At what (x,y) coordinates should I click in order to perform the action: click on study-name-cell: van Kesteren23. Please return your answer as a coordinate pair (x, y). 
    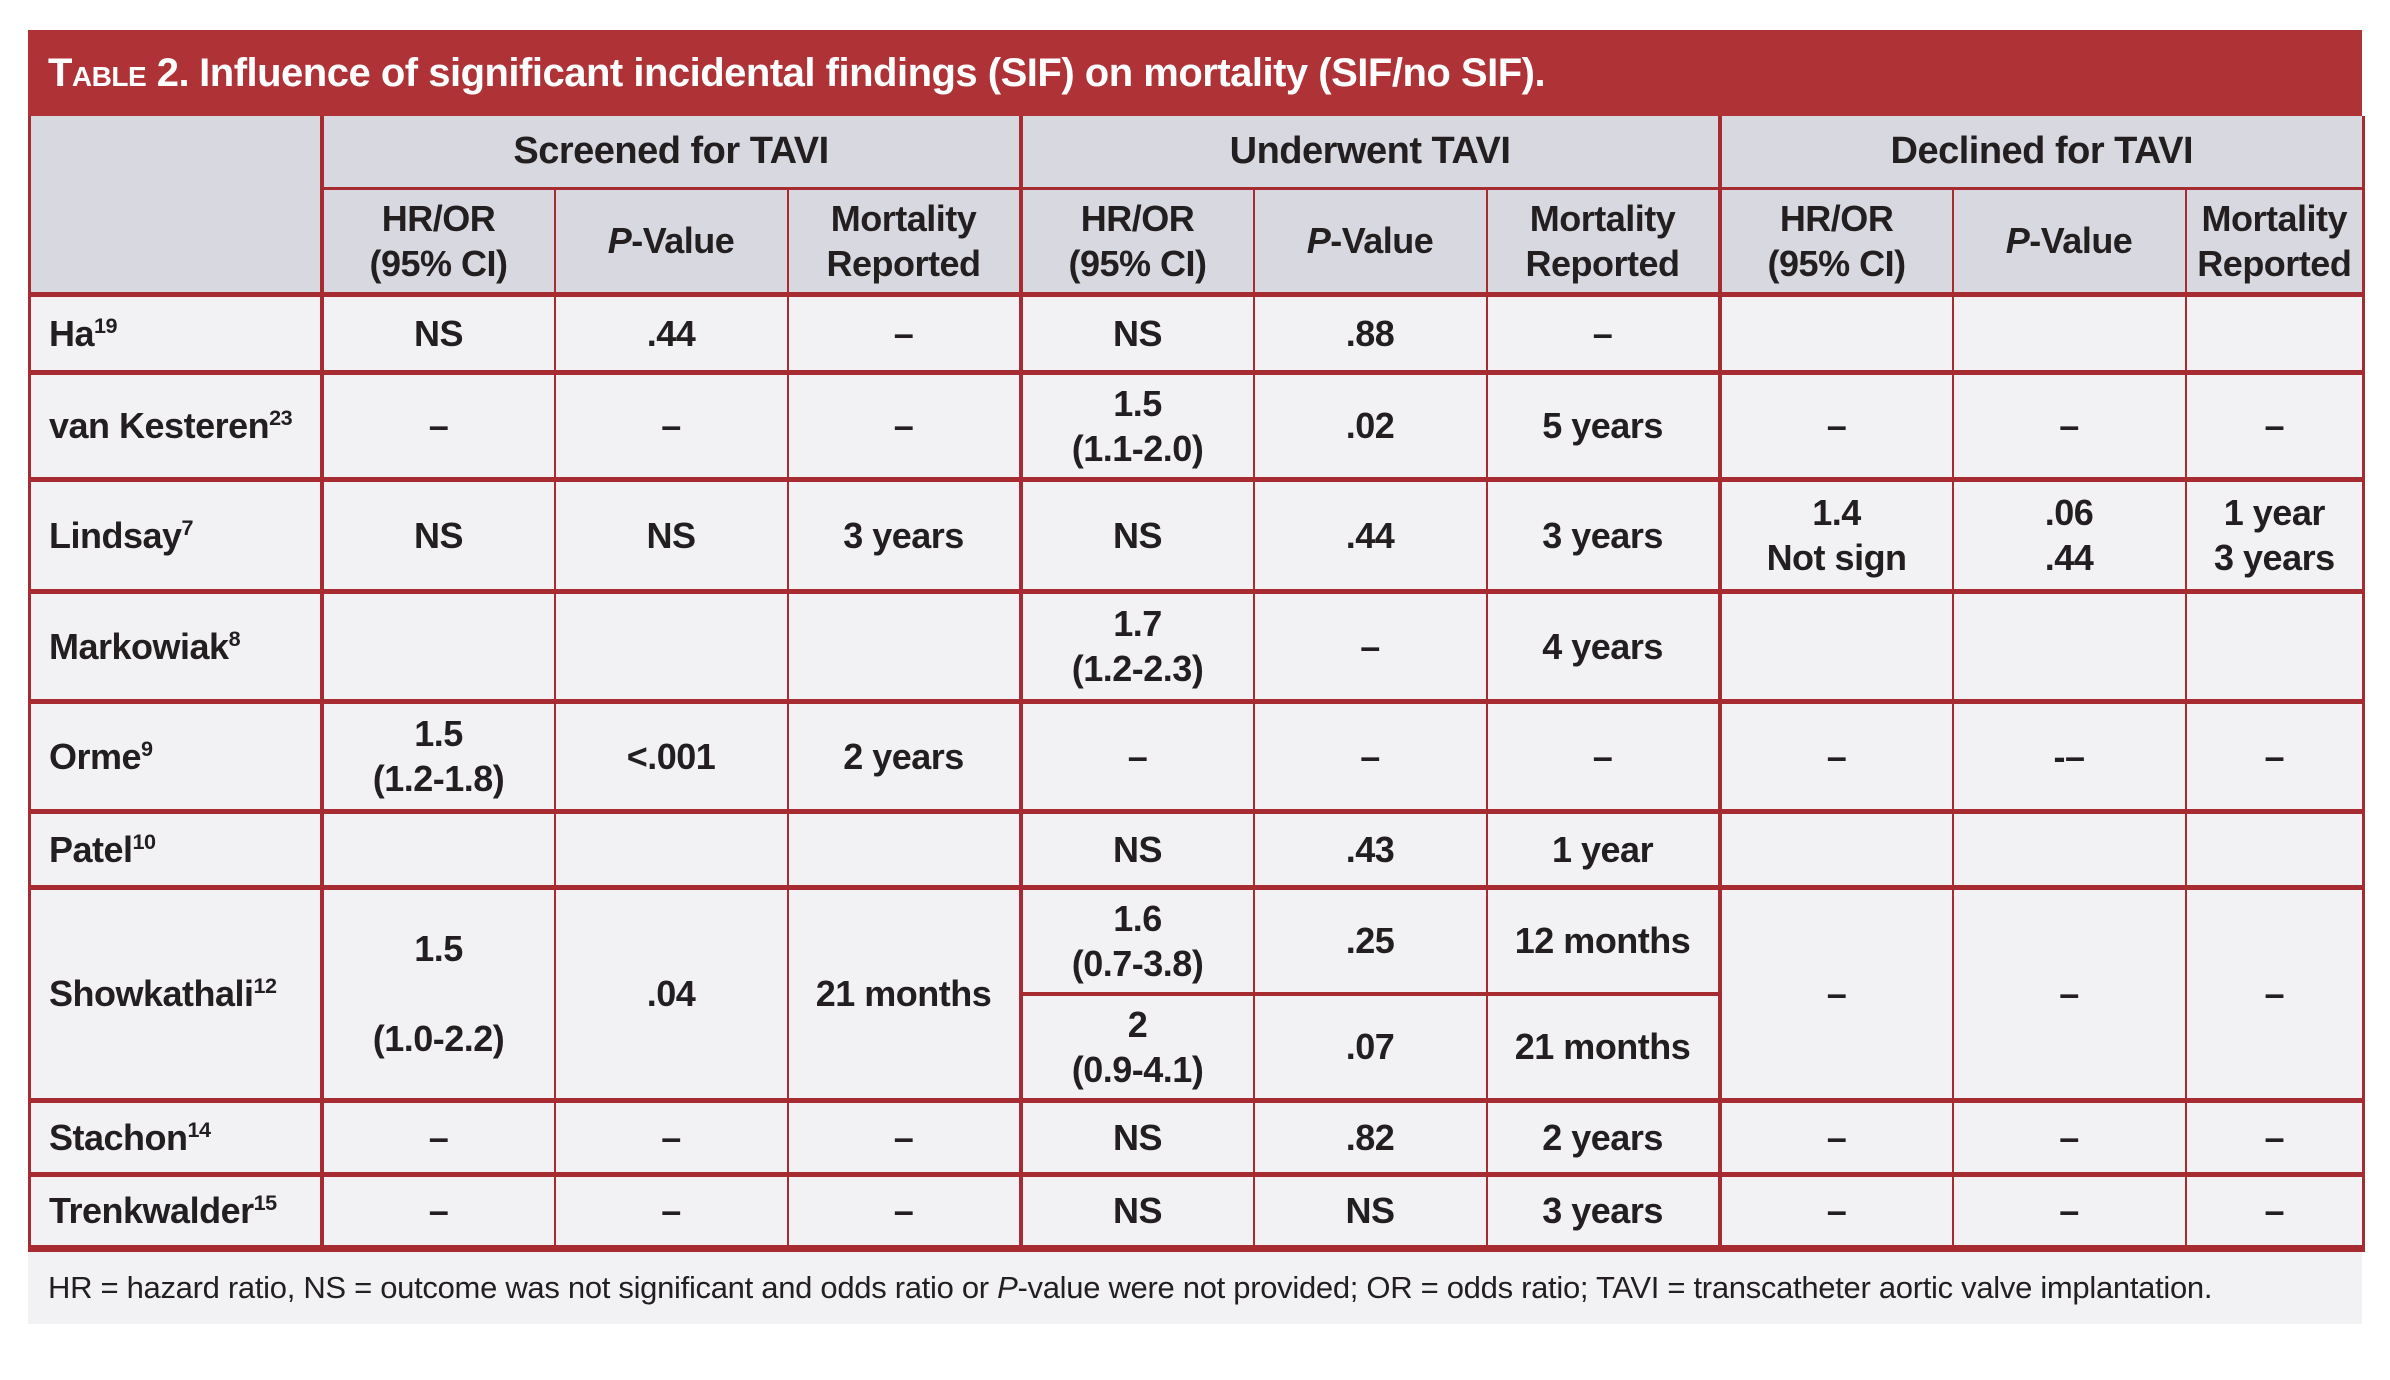
    Looking at the image, I should click on (175, 424).